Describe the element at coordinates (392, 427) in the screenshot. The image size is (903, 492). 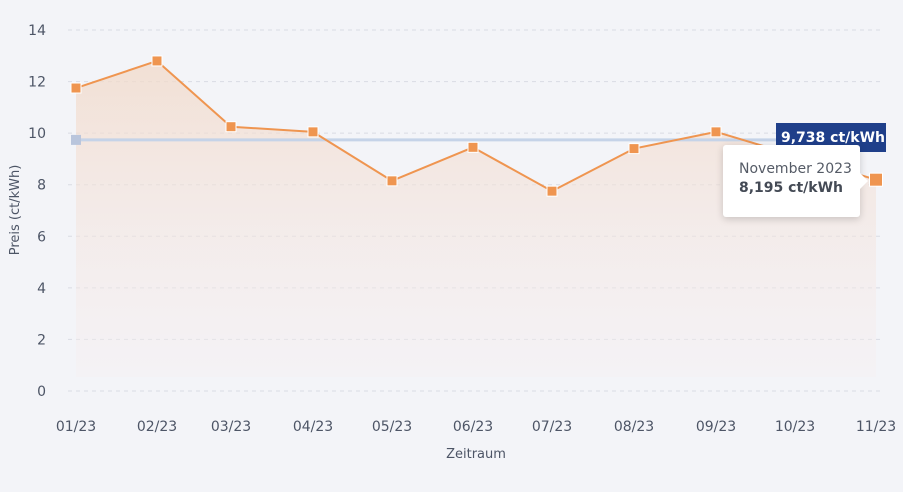
I see `x-tick-label: 05/23` at that location.